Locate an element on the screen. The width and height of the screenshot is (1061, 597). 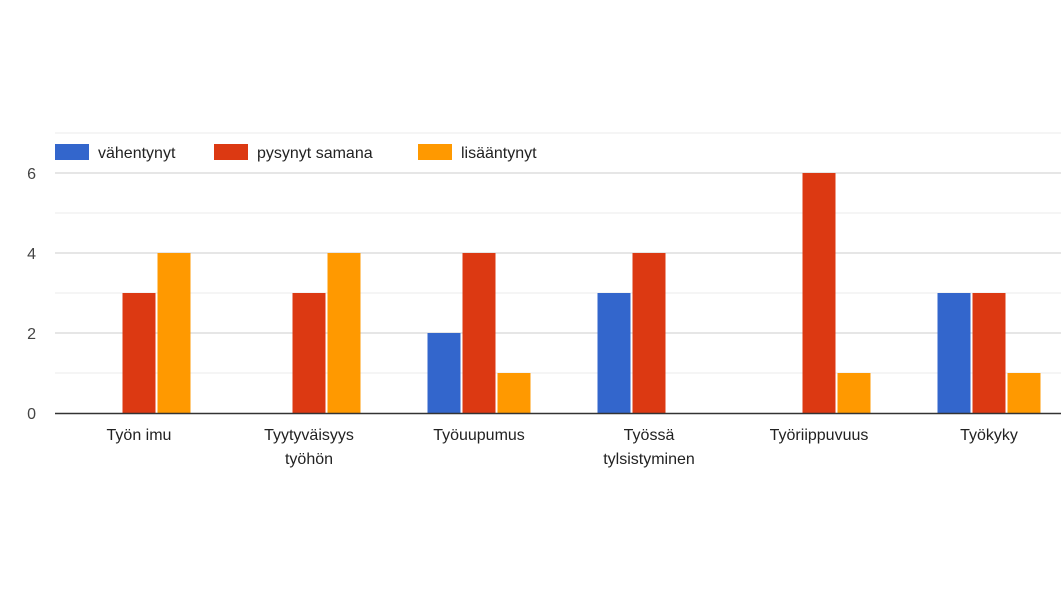
x-category-label: Työn imu is located at coordinates (139, 435).